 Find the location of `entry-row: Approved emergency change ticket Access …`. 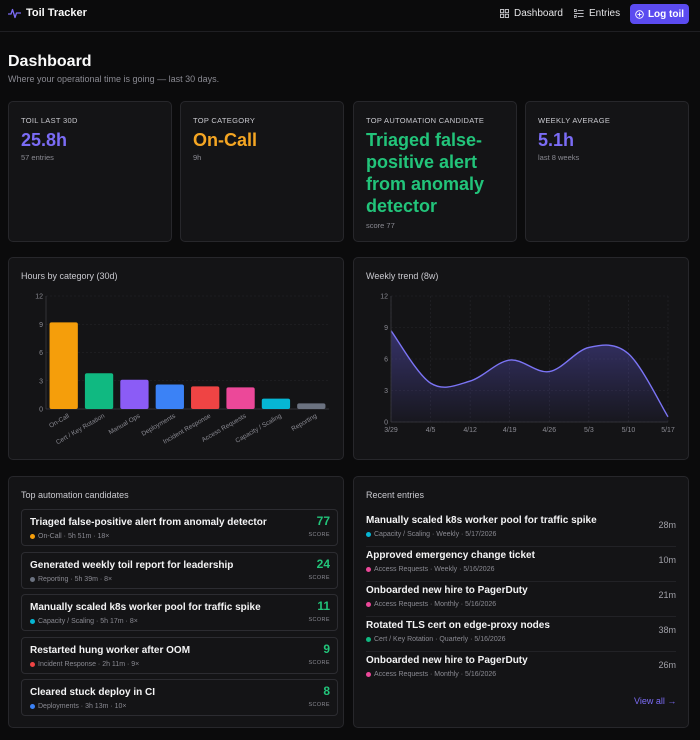

entry-row: Approved emergency change ticket Access … is located at coordinates (521, 566).